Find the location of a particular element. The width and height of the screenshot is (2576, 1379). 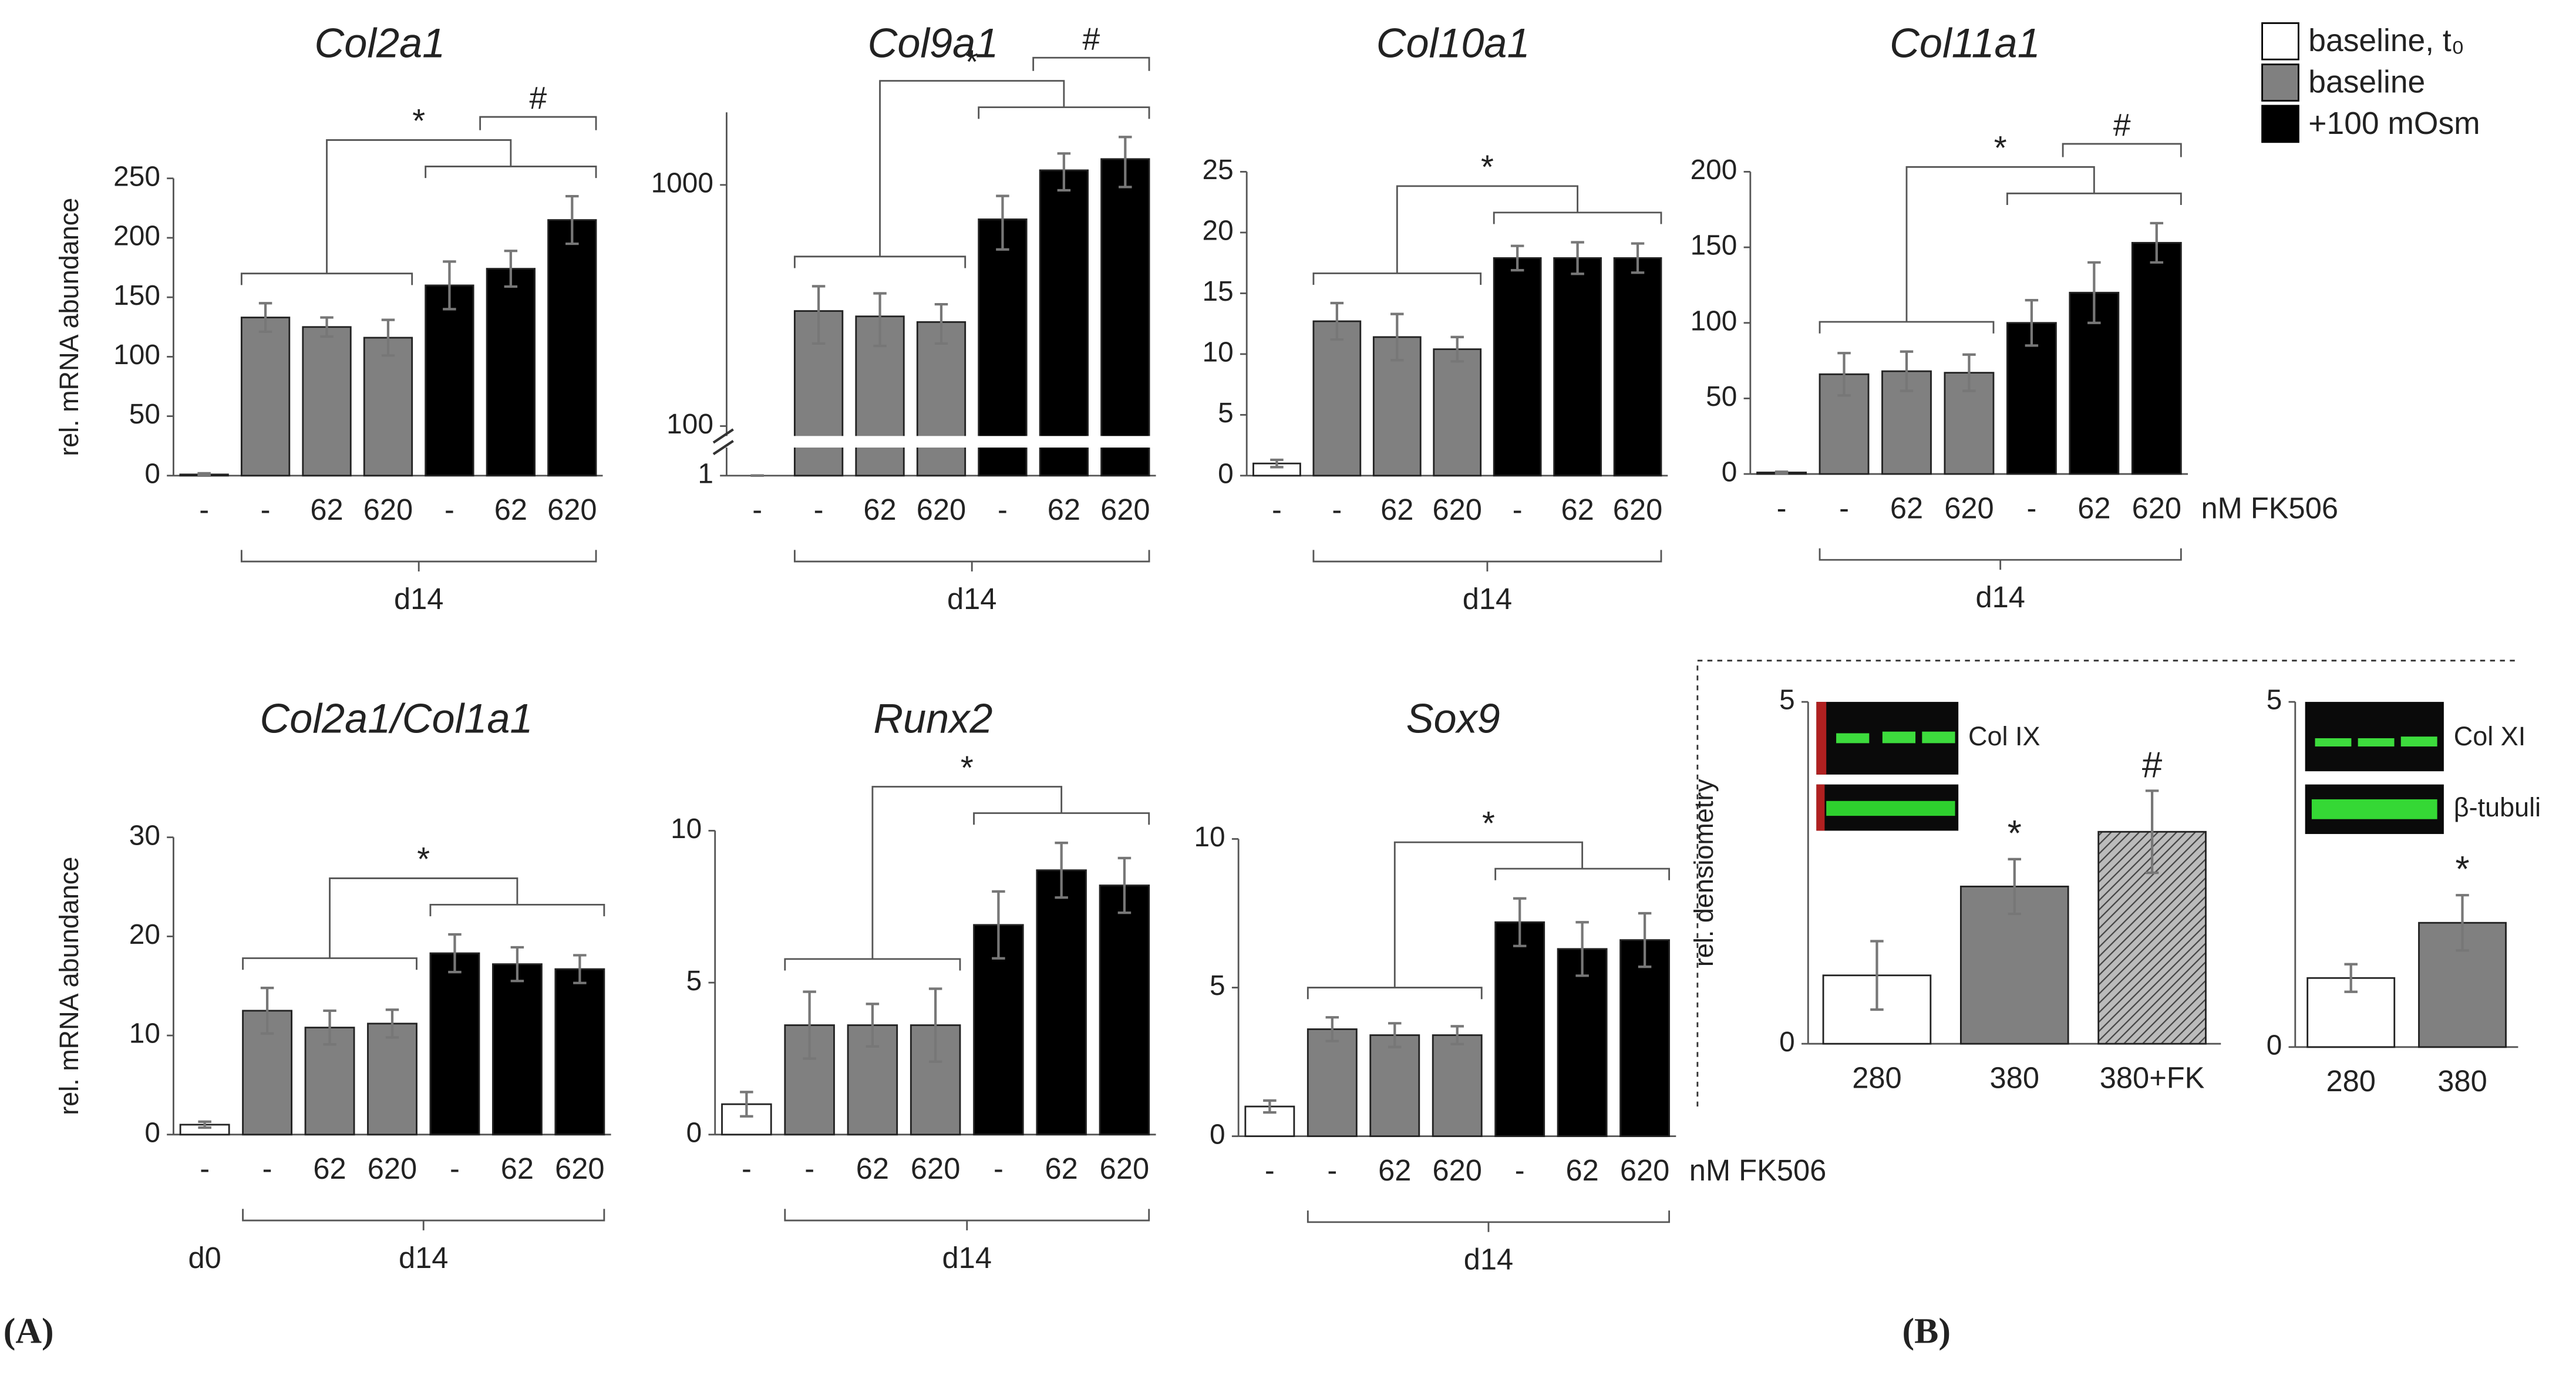

chart-title: Sox9 is located at coordinates (1453, 718).